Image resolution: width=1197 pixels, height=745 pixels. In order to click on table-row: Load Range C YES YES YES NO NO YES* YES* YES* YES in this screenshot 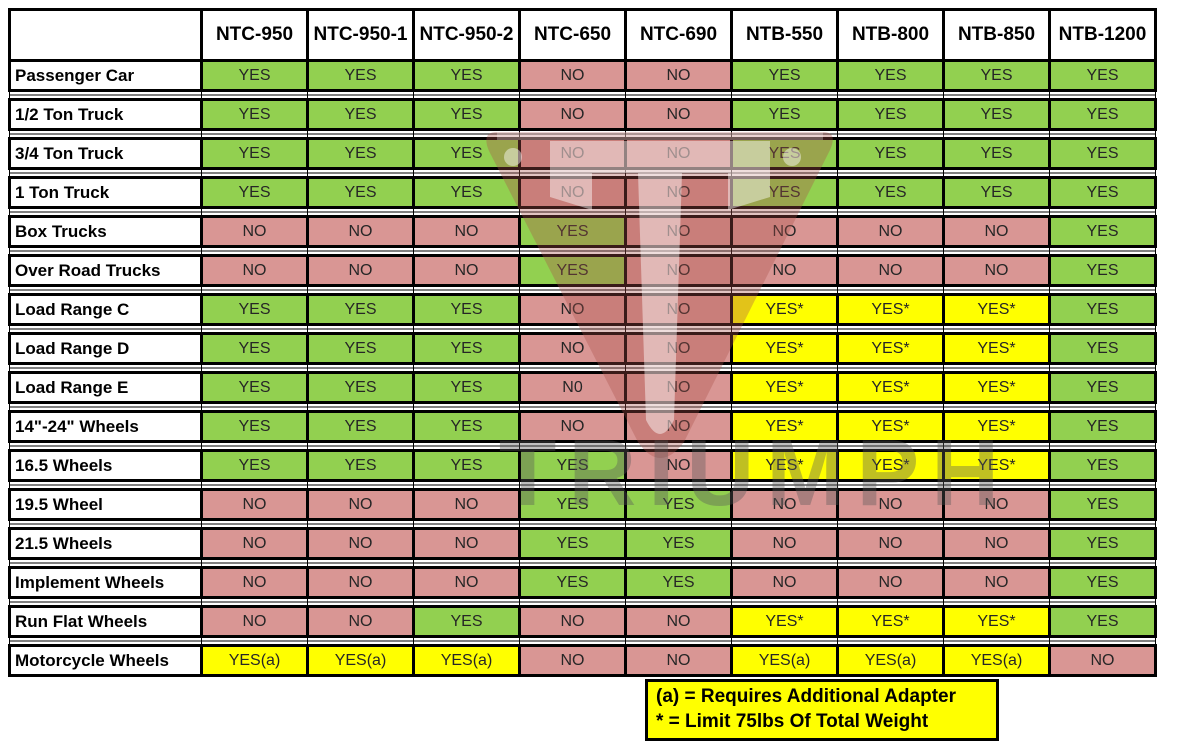, I will do `click(582, 309)`.